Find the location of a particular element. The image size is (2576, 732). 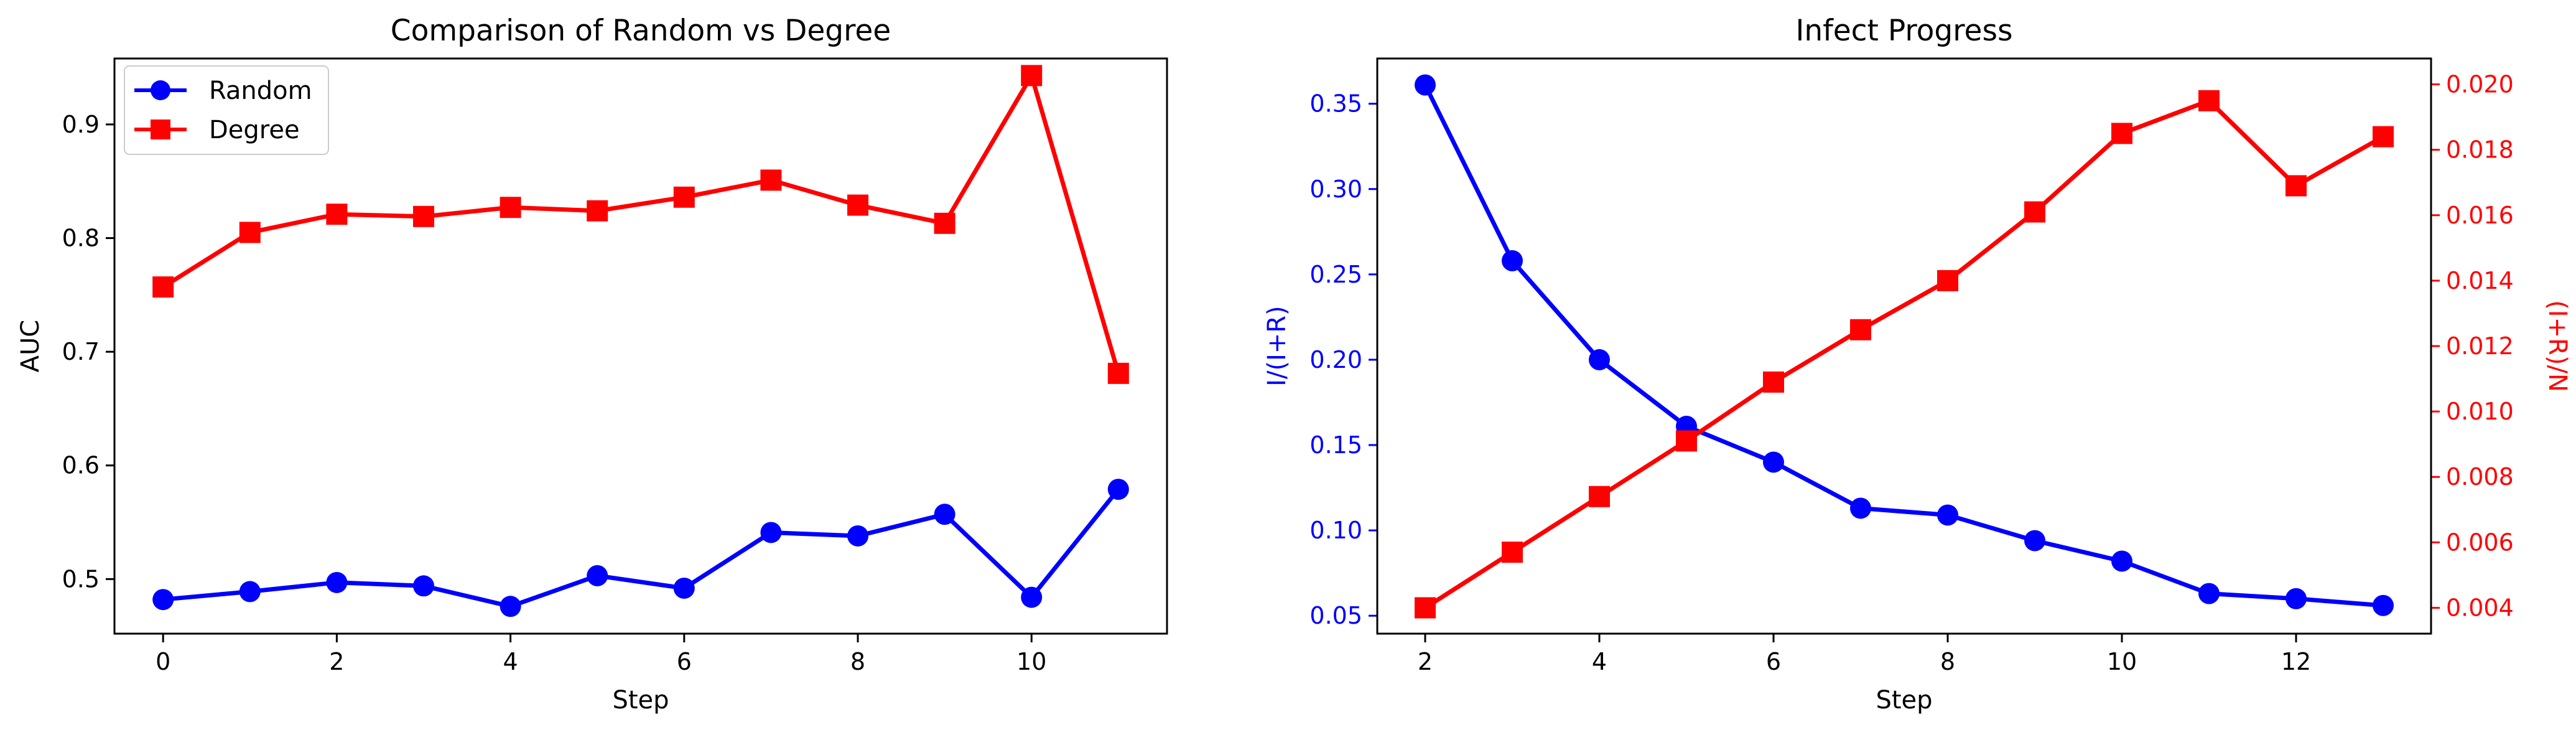

y-ticks: 0.5 0.6 0.7 0.8 0.9 is located at coordinates (88, 352).